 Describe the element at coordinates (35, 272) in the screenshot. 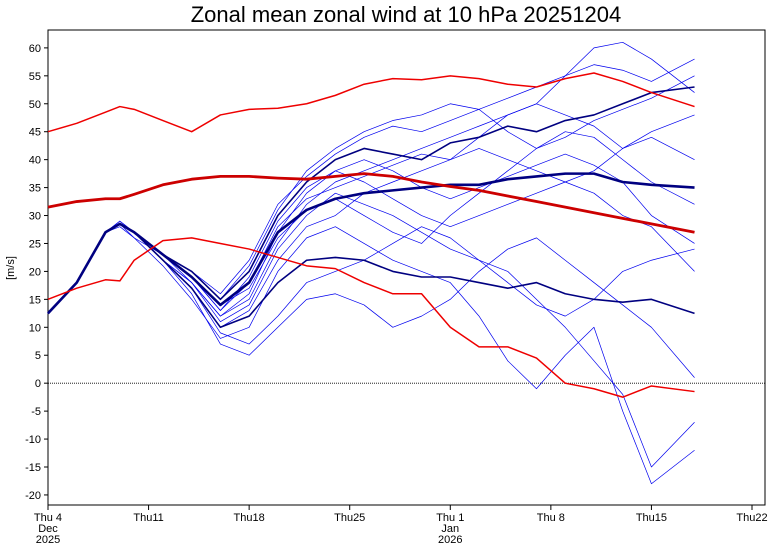

I see `y-tick-label: 20` at that location.